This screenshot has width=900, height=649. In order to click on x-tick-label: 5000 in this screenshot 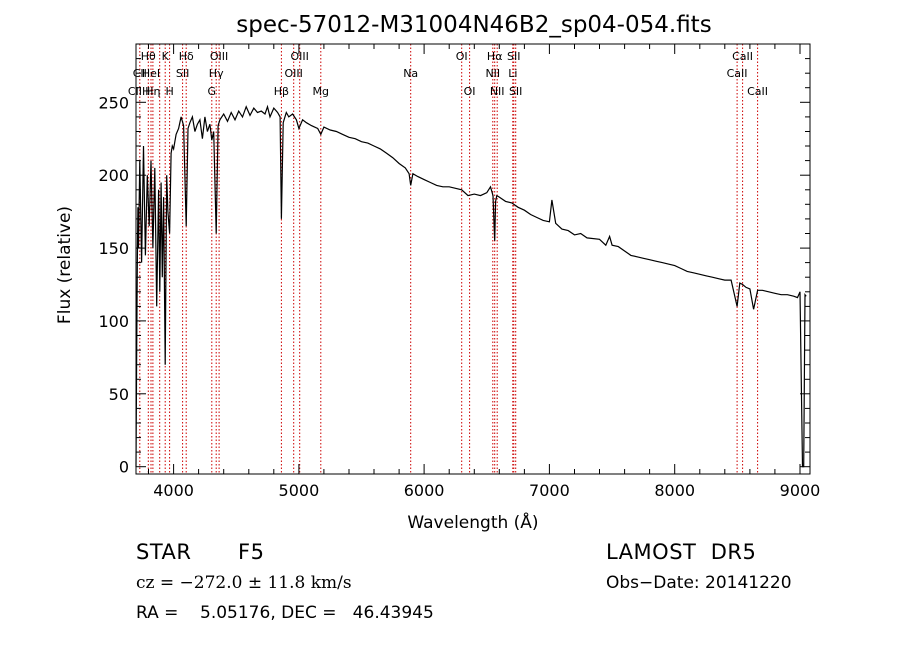, I will do `click(299, 490)`.